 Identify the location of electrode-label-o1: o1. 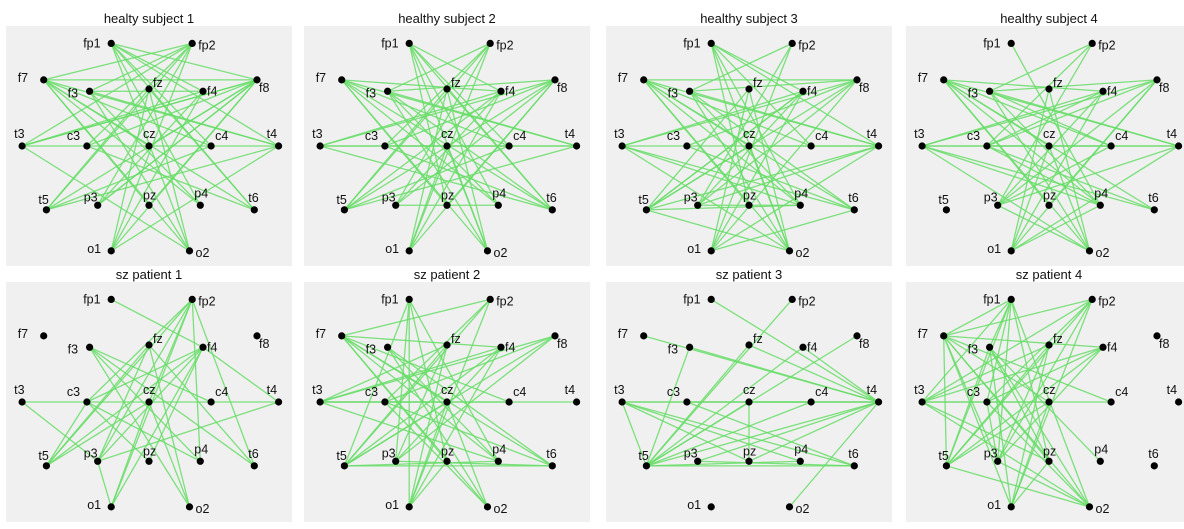
(994, 505).